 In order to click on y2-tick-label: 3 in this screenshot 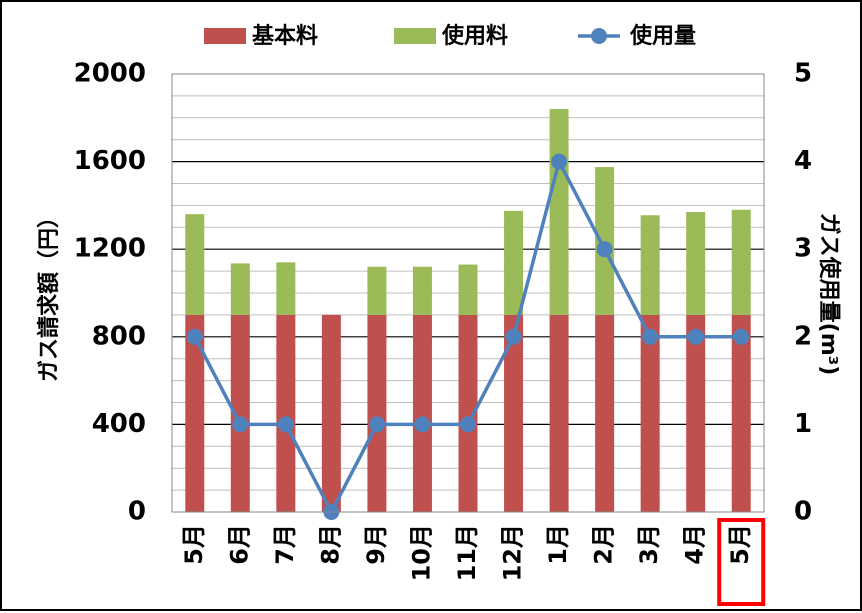, I will do `click(803, 249)`.